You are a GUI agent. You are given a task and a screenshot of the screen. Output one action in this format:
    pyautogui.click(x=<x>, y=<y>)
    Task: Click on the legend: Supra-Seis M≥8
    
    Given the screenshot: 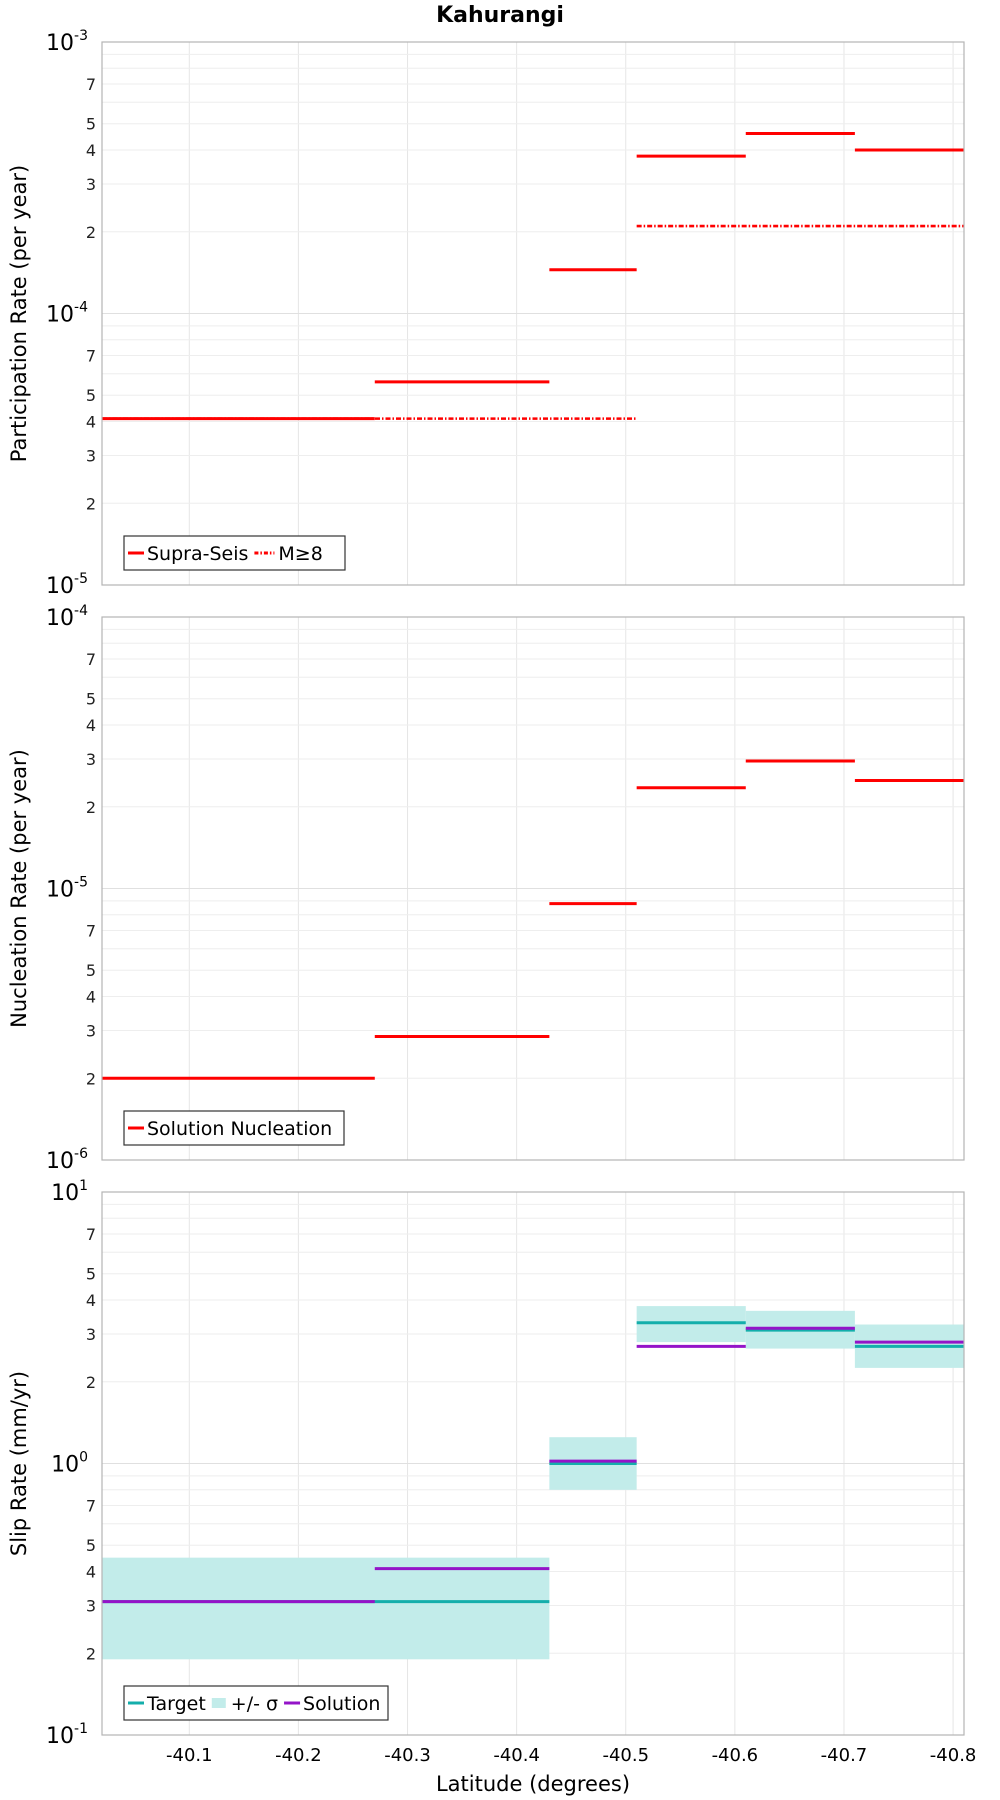 What is the action you would take?
    pyautogui.click(x=234, y=553)
    